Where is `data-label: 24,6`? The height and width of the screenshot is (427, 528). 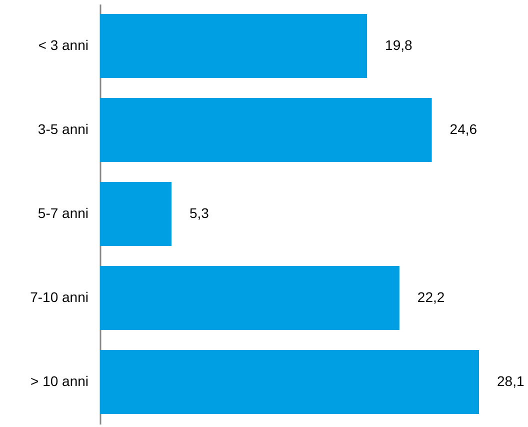
data-label: 24,6 is located at coordinates (464, 129).